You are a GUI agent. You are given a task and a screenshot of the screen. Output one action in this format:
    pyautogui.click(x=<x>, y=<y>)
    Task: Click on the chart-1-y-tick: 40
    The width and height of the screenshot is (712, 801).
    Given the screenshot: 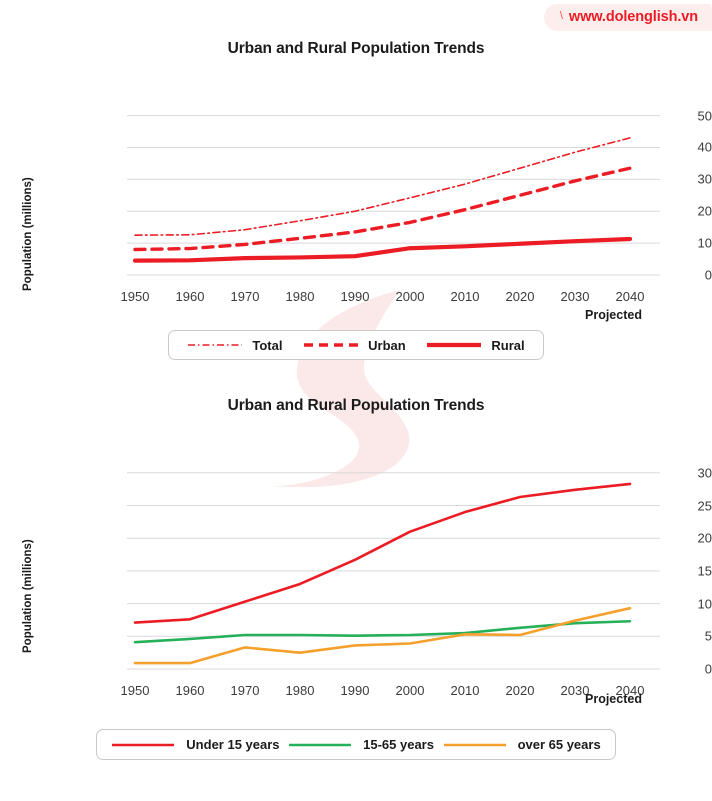 What is the action you would take?
    pyautogui.click(x=704, y=147)
    